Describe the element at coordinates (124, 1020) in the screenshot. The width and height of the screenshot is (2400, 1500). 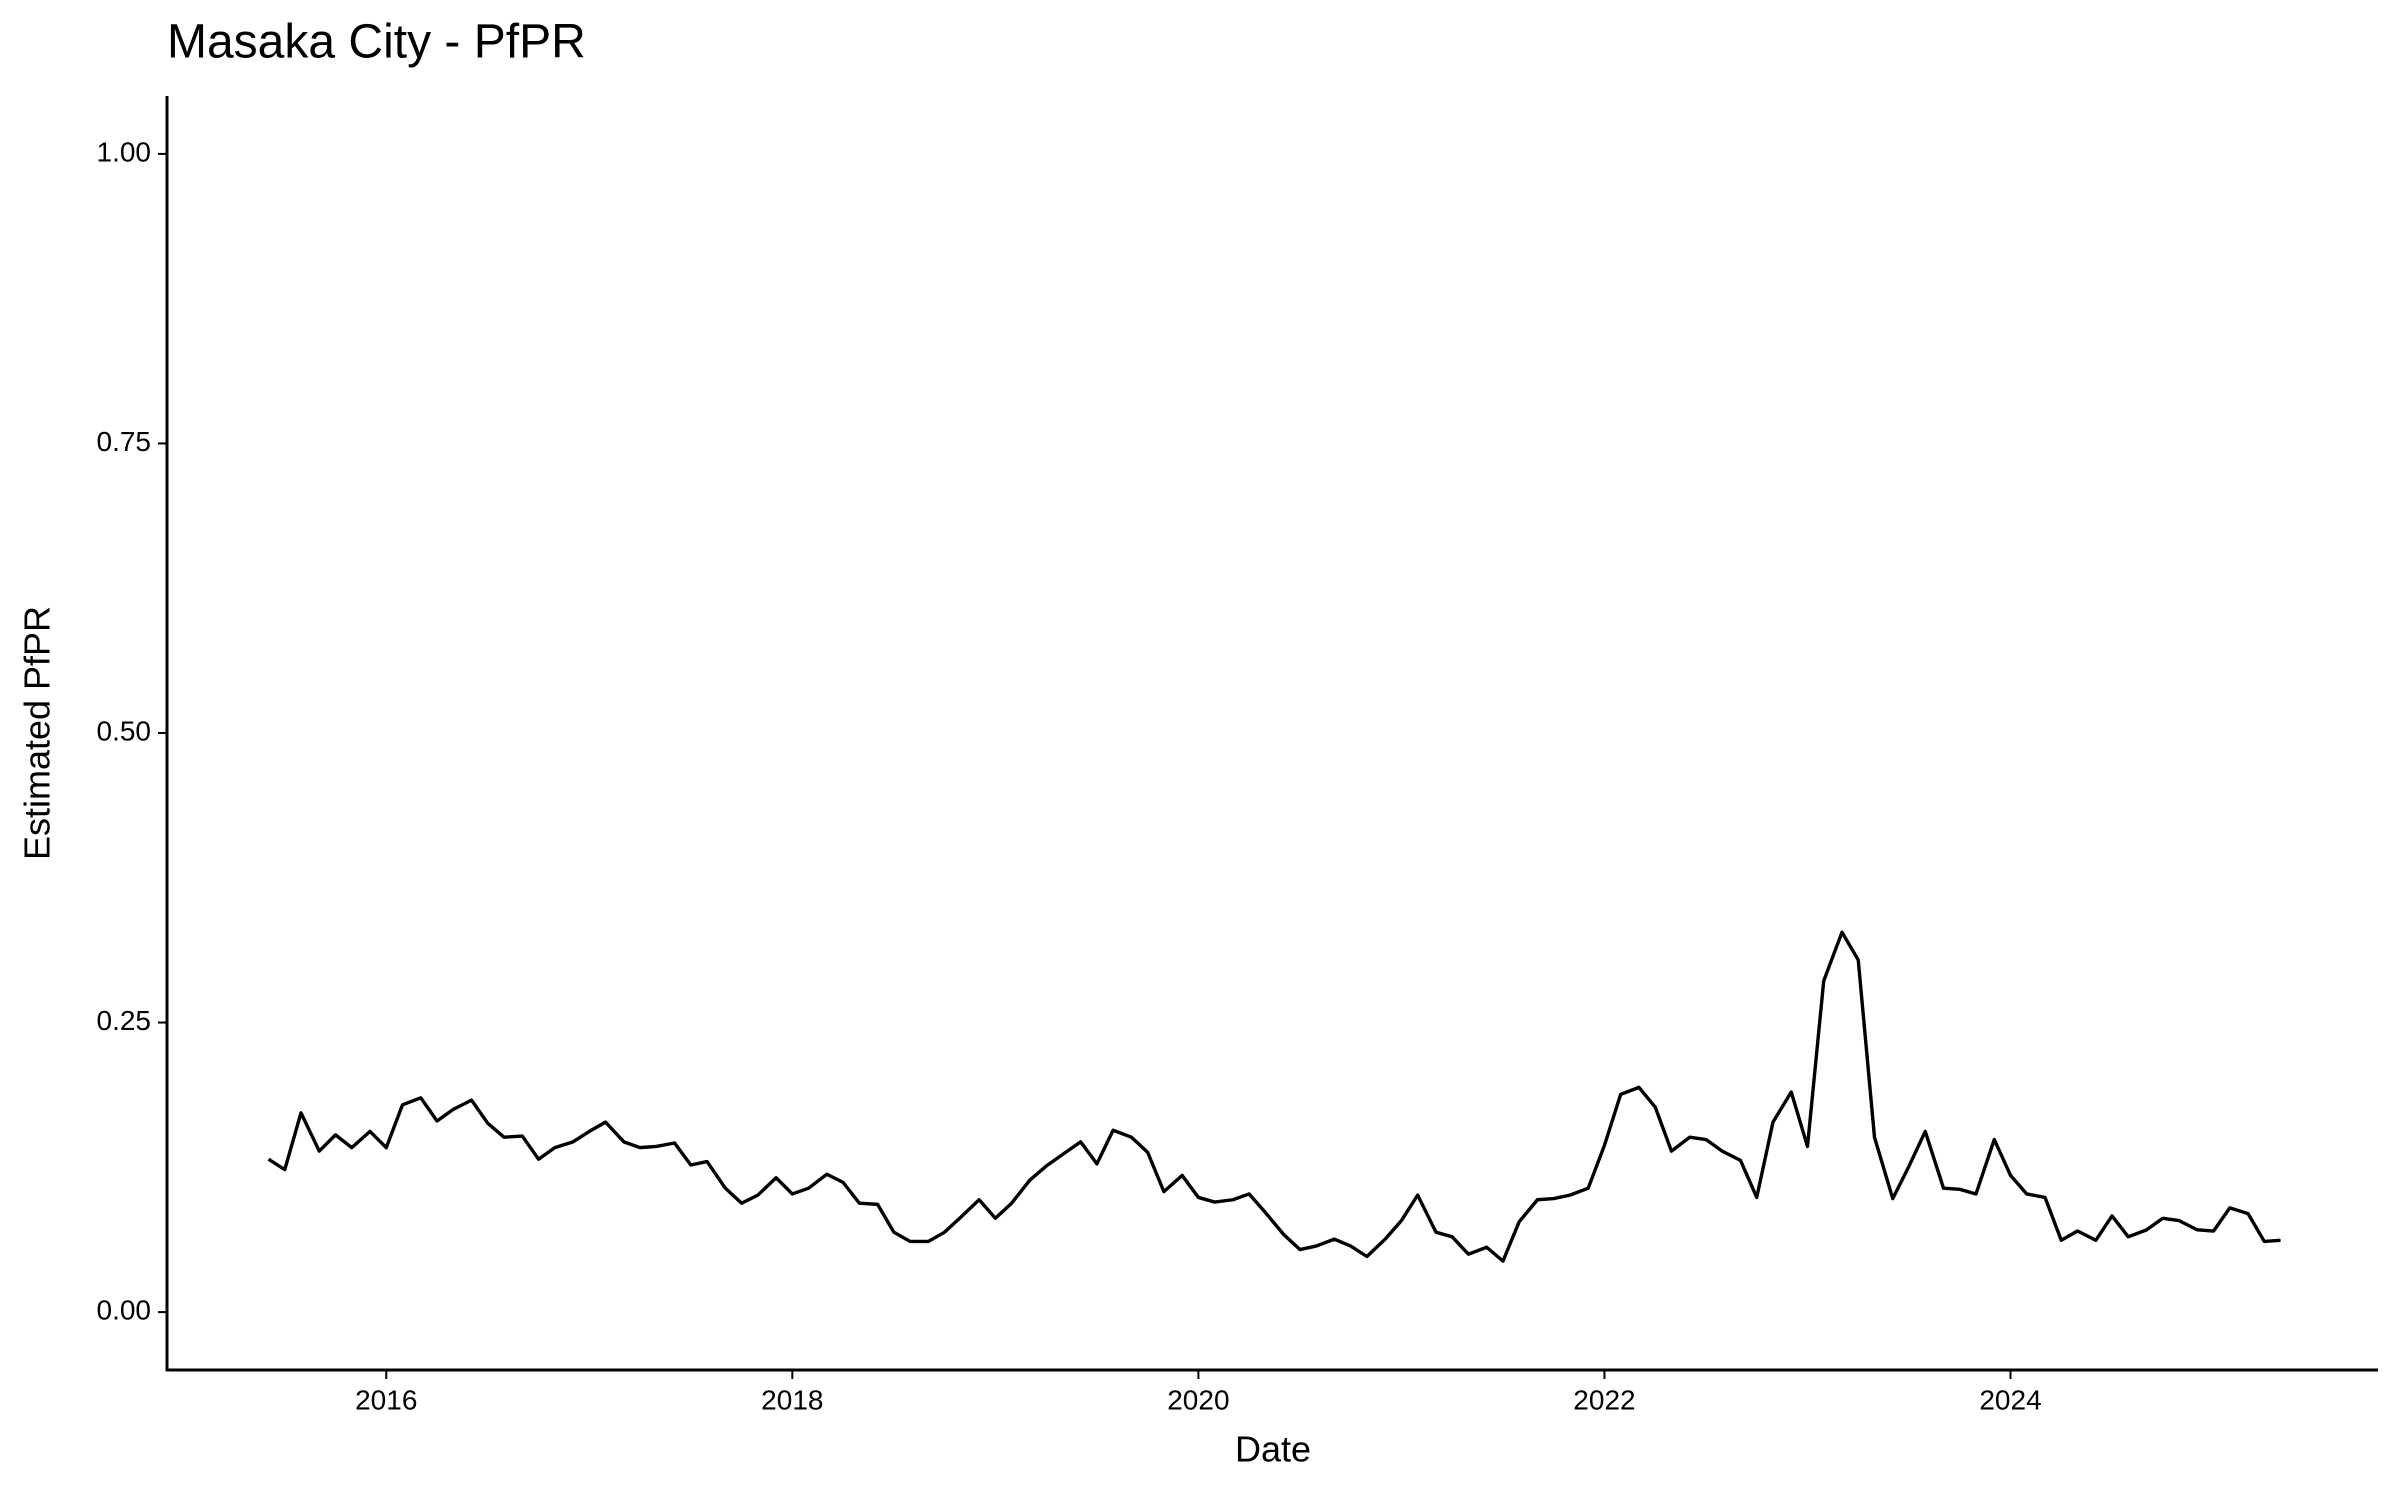
I see `y-tick-label: 0.25` at that location.